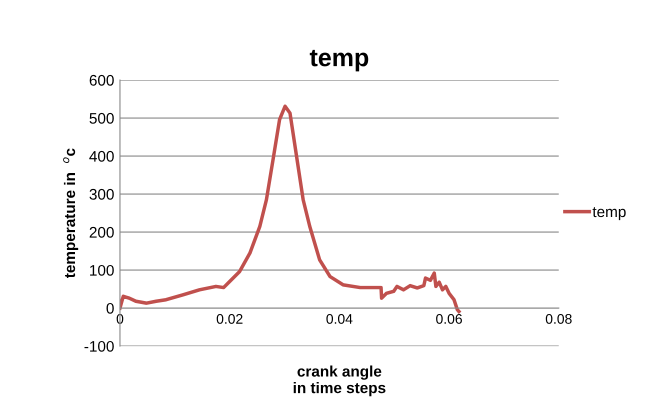 Image resolution: width=652 pixels, height=419 pixels. What do you see at coordinates (102, 118) in the screenshot?
I see `y-tick-label: 500` at bounding box center [102, 118].